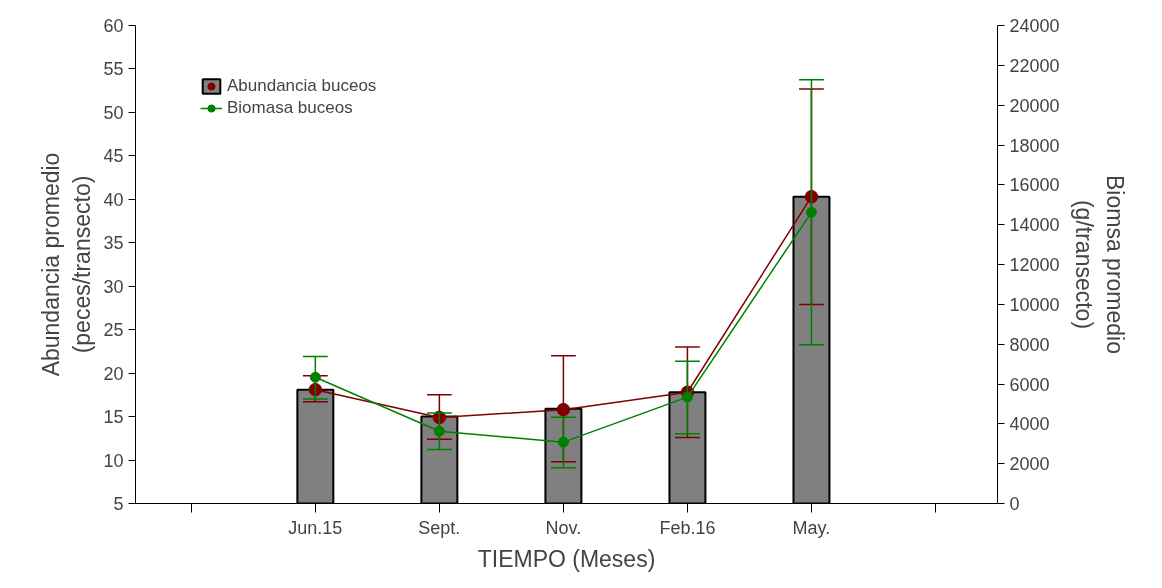 The height and width of the screenshot is (588, 1162). What do you see at coordinates (113, 417) in the screenshot?
I see `y-tick-label: 15` at bounding box center [113, 417].